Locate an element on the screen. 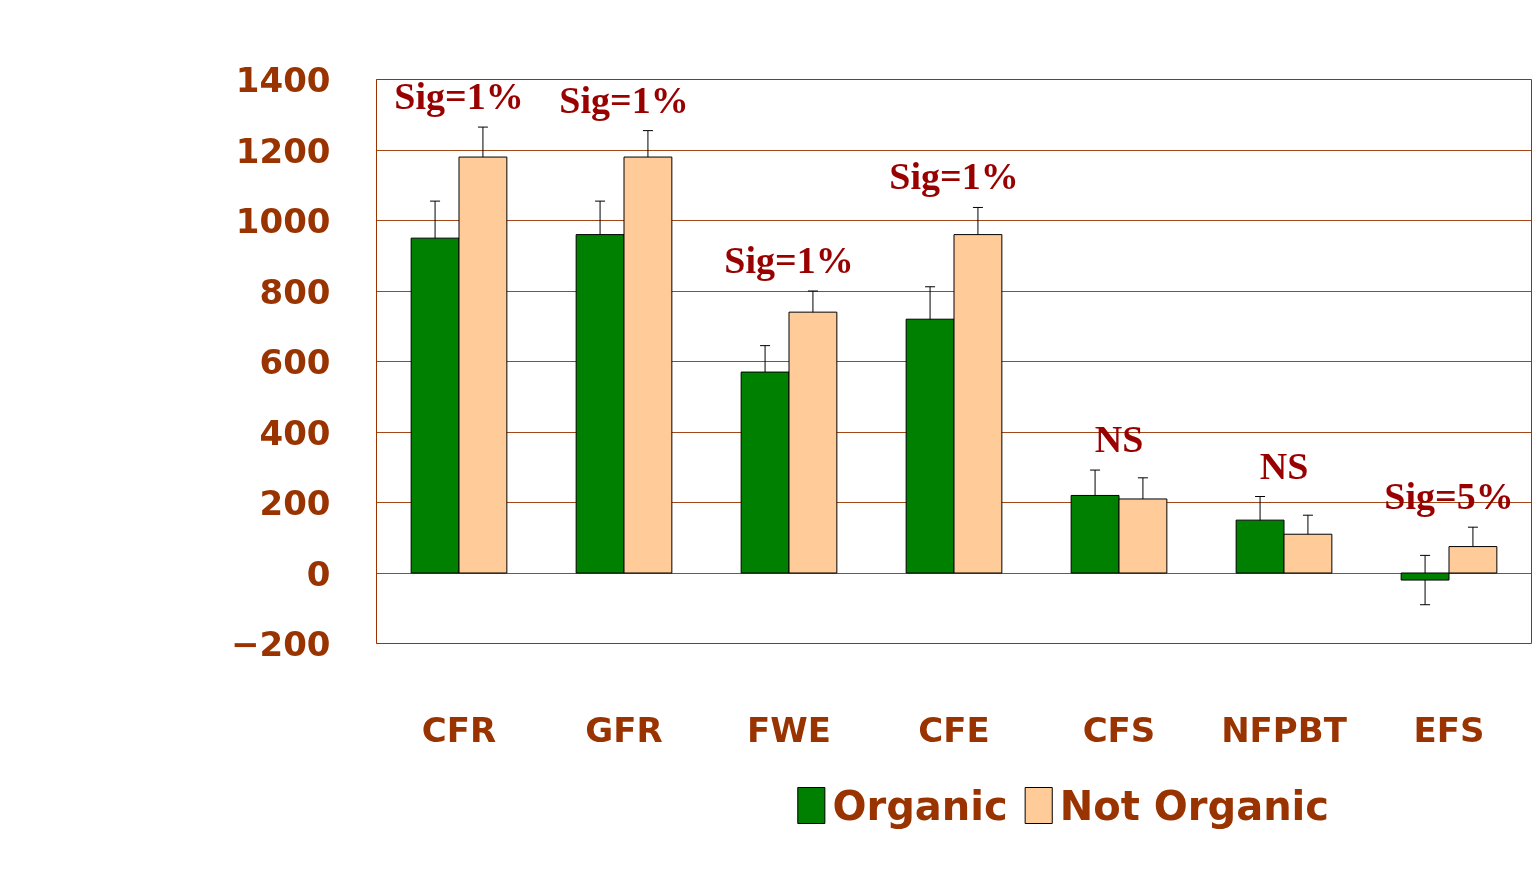 The width and height of the screenshot is (1538, 871). y-tick-label: 800 is located at coordinates (295, 291).